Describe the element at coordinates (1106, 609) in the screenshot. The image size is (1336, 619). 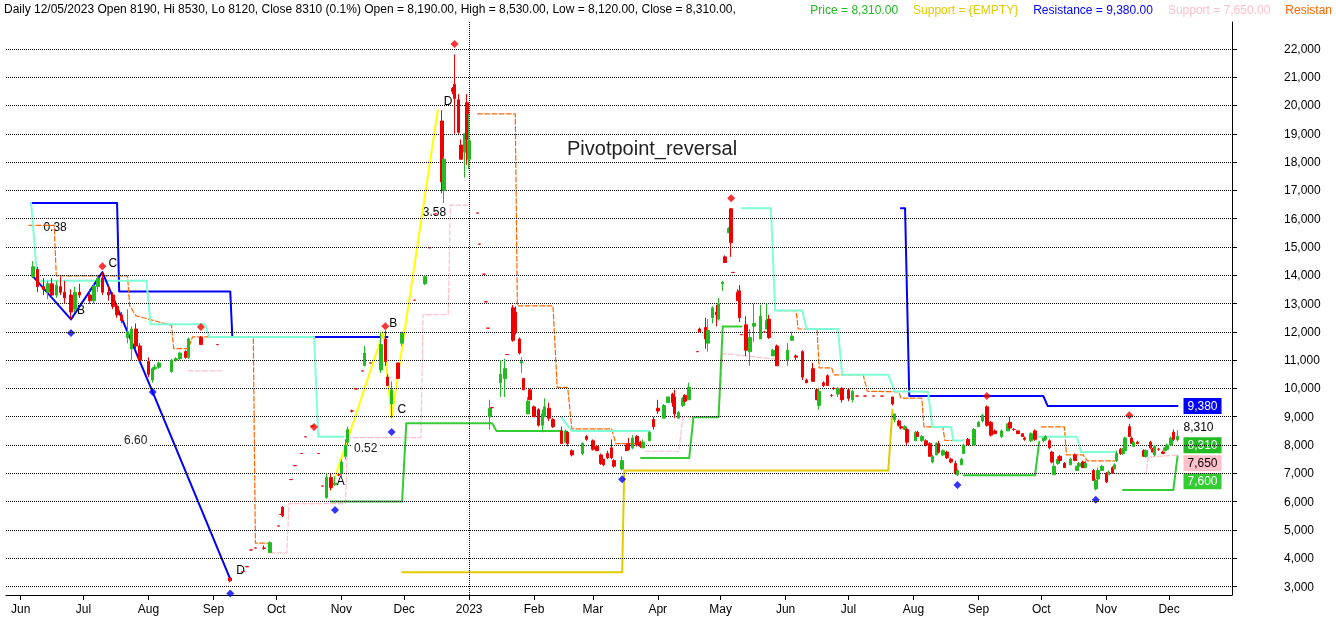
I see `x-tick-label: Nov` at that location.